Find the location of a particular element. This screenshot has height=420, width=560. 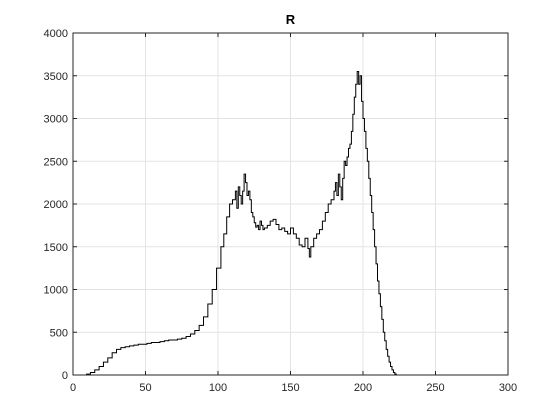

y-tick-label: 3000 is located at coordinates (56, 120).